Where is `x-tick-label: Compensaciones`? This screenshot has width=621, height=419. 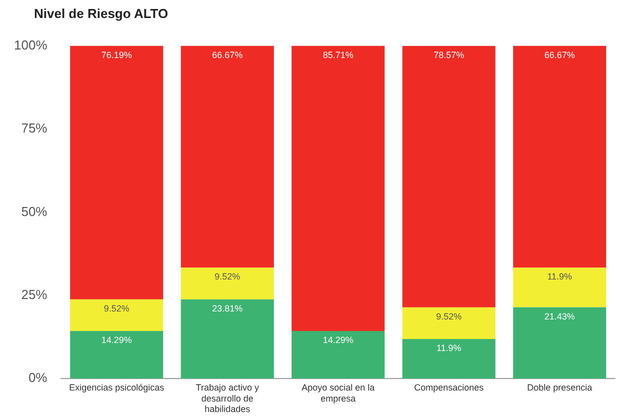 x-tick-label: Compensaciones is located at coordinates (449, 387).